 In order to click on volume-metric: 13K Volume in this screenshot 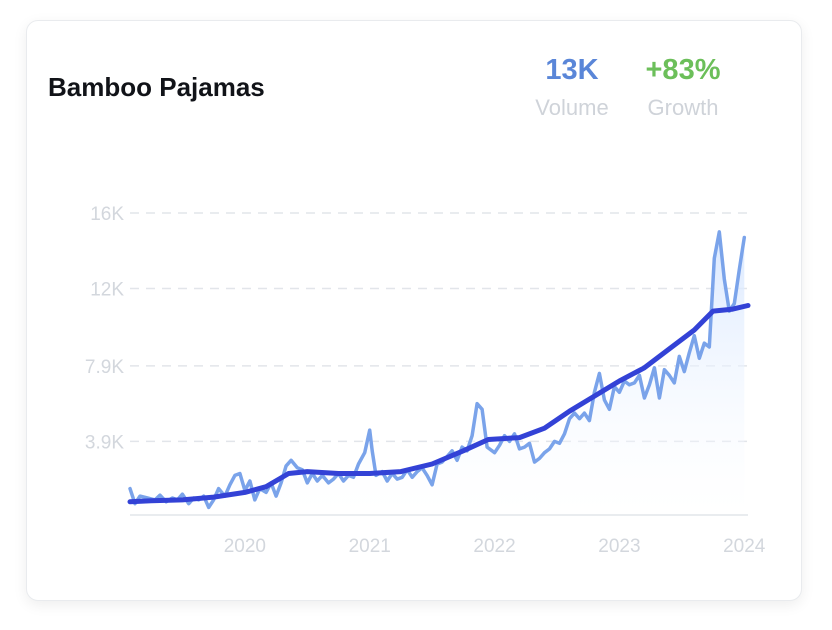, I will do `click(572, 87)`.